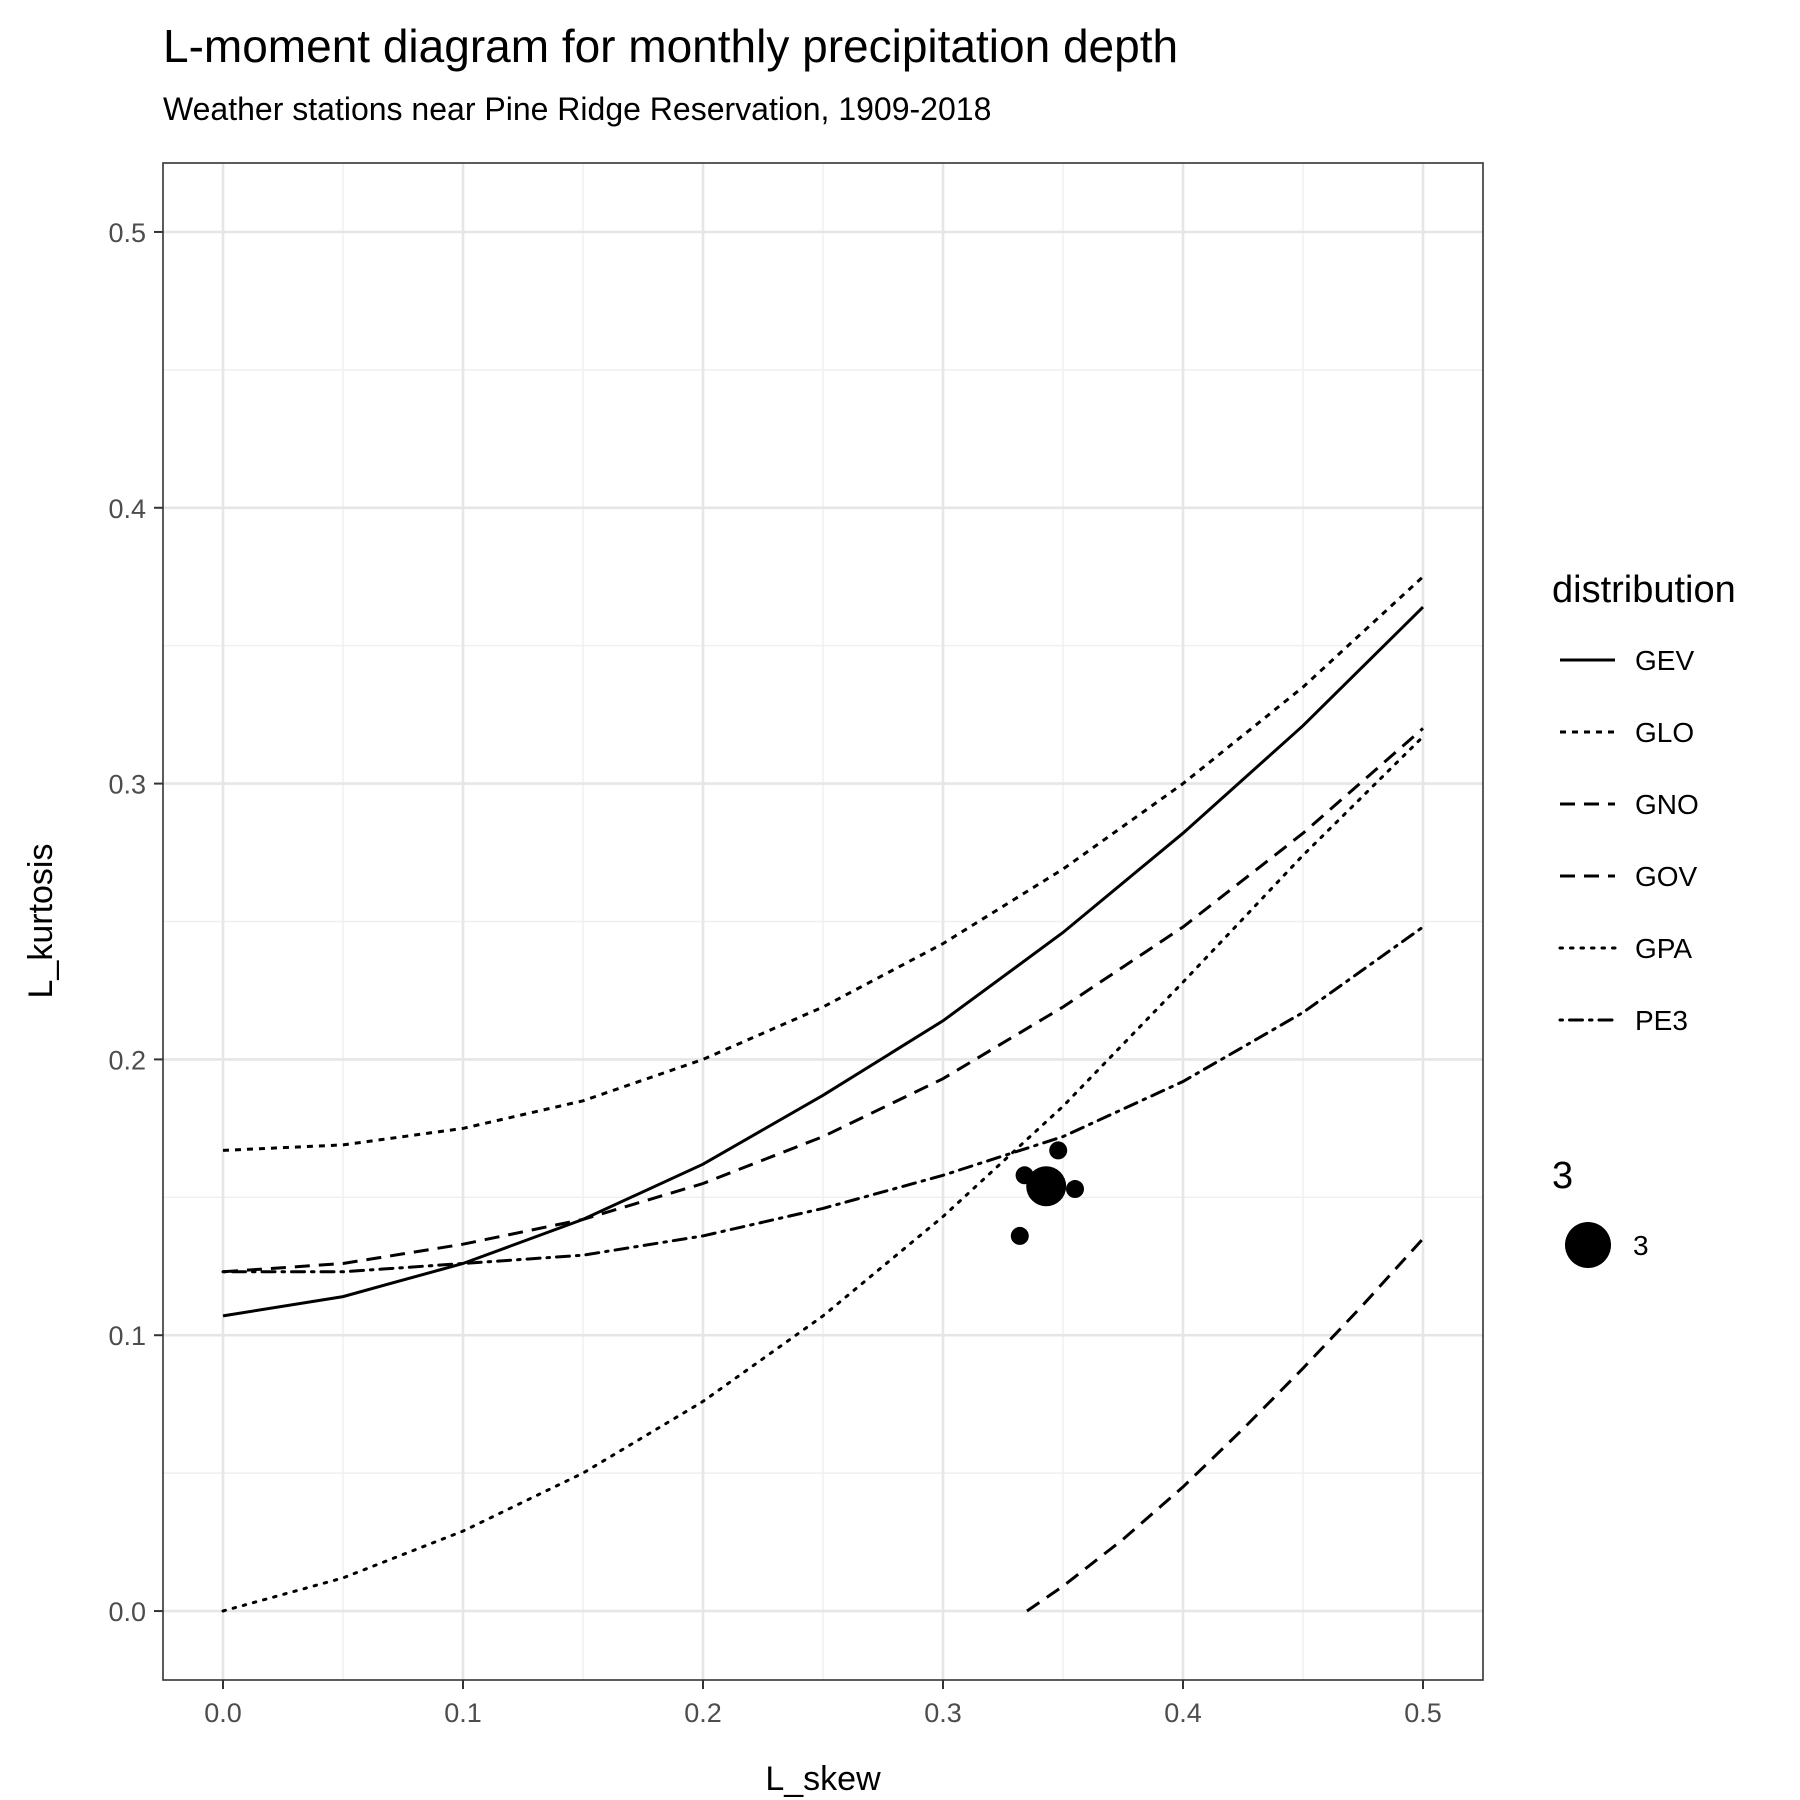 This screenshot has height=1800, width=1800. I want to click on x-tick-label: 0.2, so click(703, 1713).